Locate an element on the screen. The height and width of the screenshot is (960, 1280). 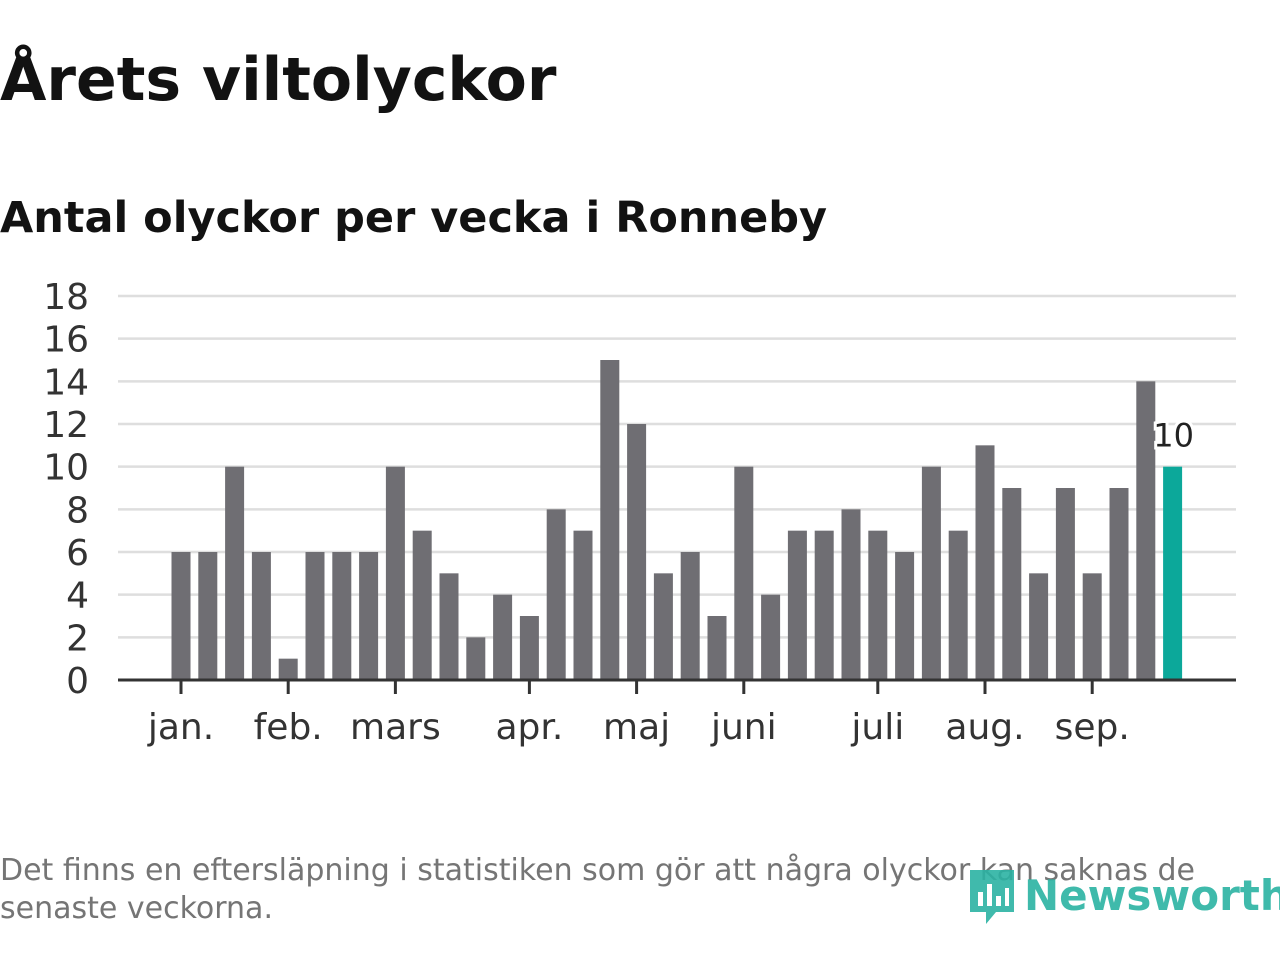
y-tick-label: 6 is located at coordinates (77, 553).